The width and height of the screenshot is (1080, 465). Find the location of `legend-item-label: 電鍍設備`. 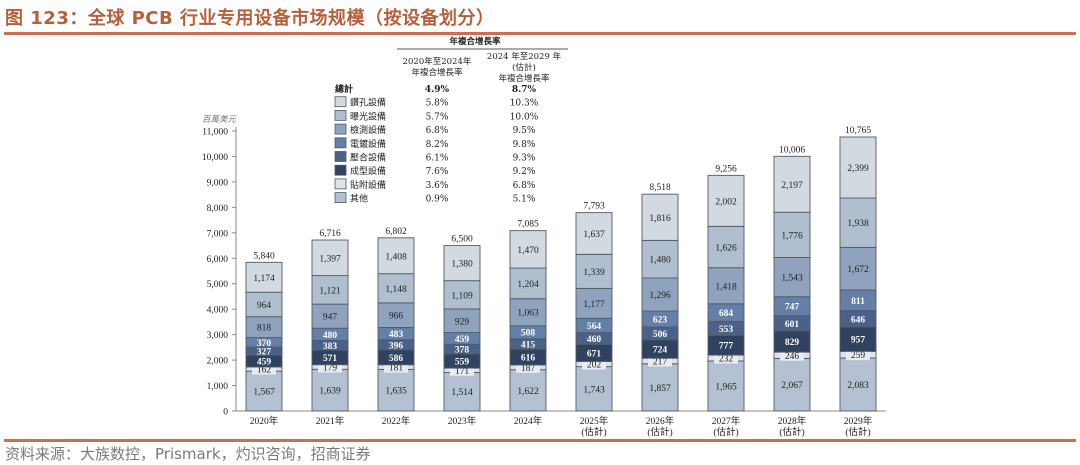

legend-item-label: 電鍍設備 is located at coordinates (368, 144).